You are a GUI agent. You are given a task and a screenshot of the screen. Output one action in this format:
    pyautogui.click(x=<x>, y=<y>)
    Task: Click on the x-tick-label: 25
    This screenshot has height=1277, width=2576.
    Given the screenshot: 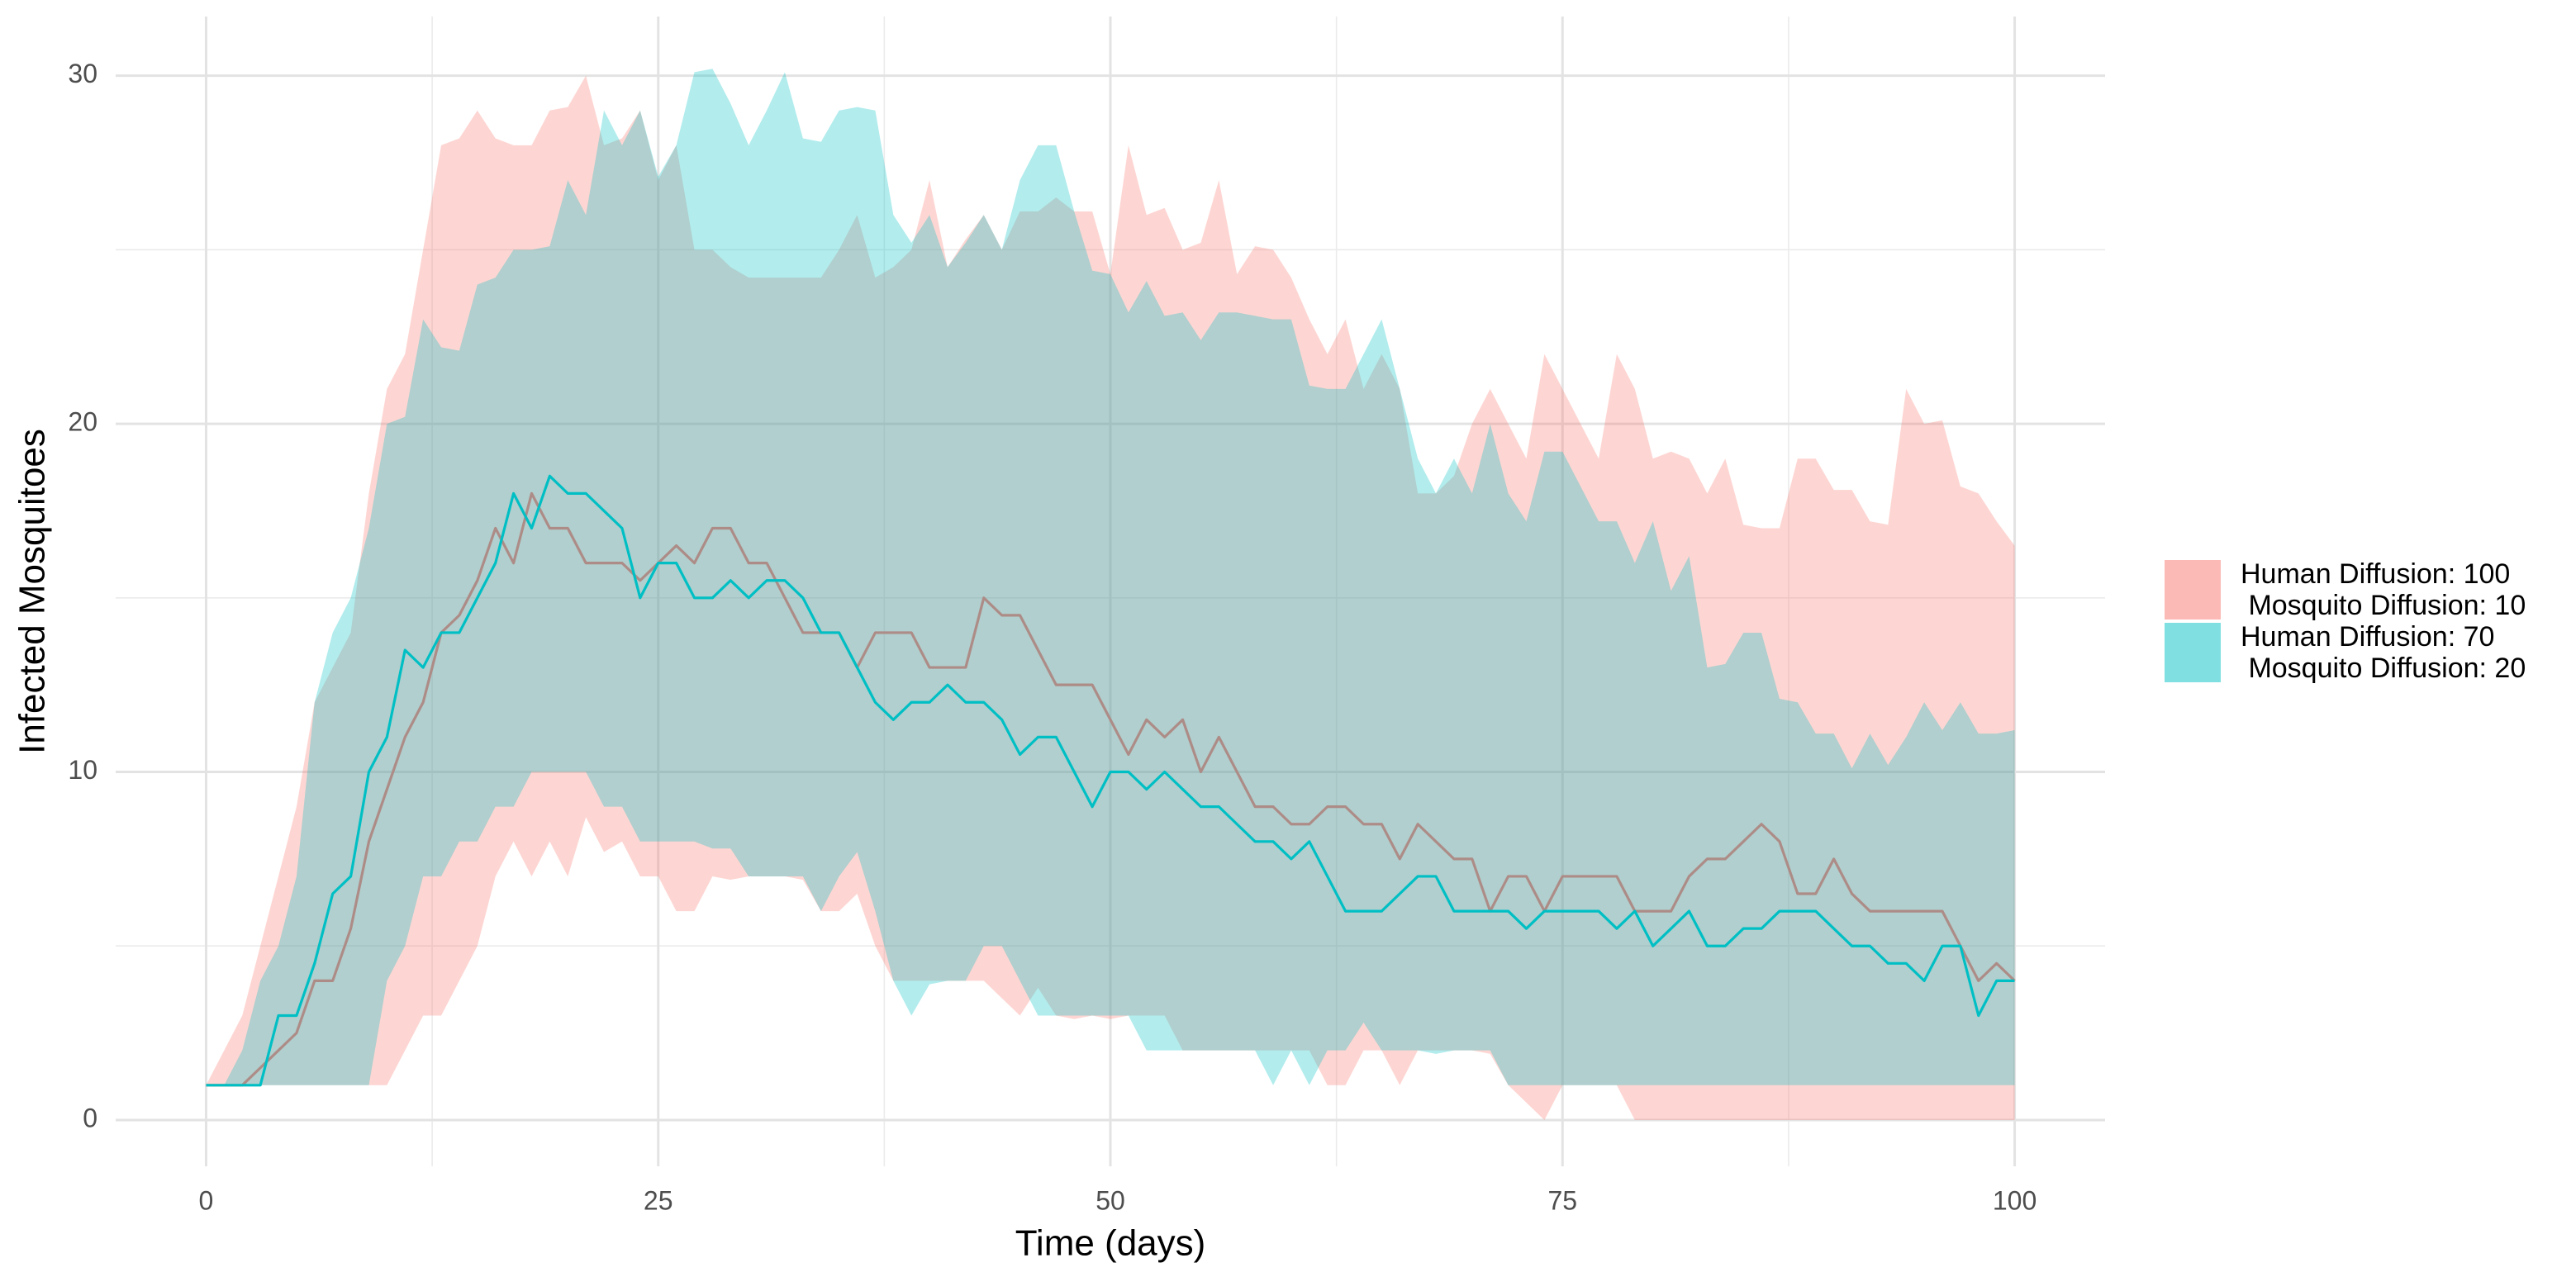 What is the action you would take?
    pyautogui.click(x=658, y=1200)
    